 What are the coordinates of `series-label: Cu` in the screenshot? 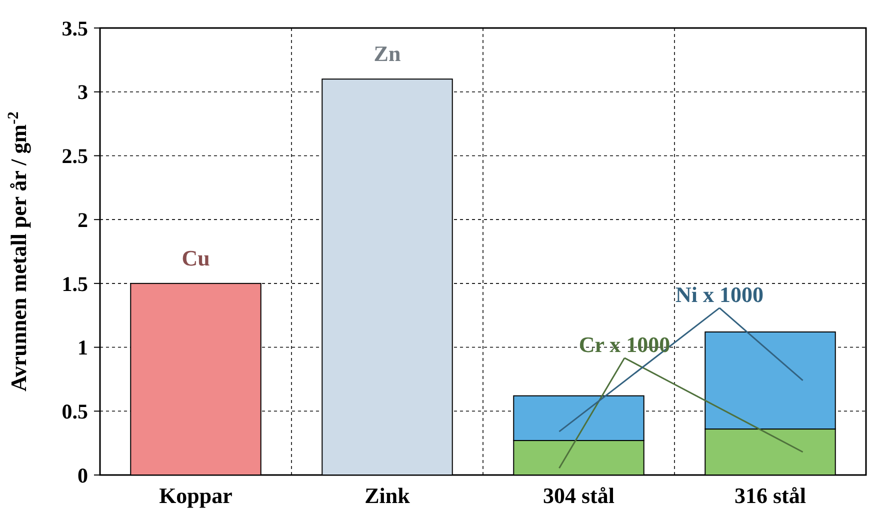 It's located at (196, 257).